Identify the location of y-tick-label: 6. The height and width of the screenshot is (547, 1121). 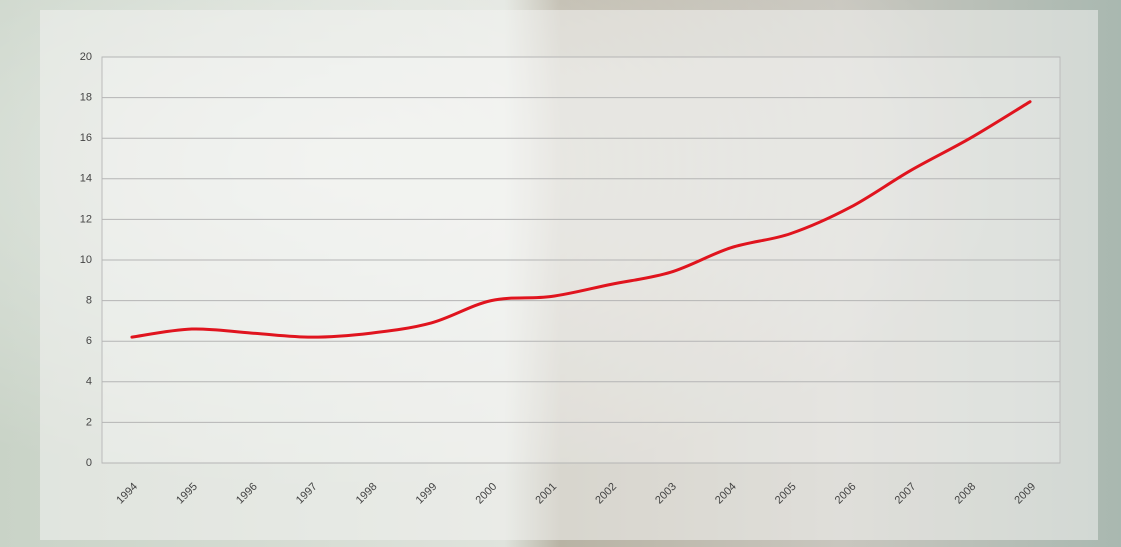
(89, 341).